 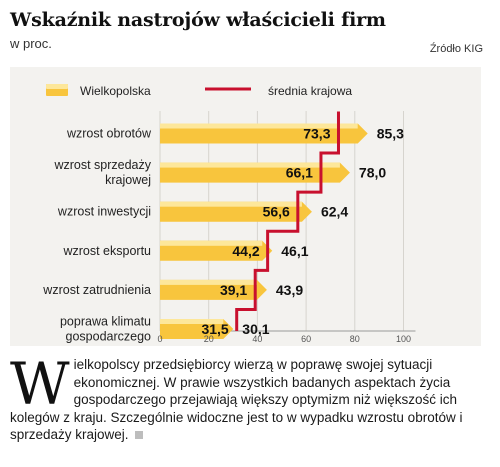 What do you see at coordinates (255, 172) in the screenshot?
I see `bar-wielkopolska` at bounding box center [255, 172].